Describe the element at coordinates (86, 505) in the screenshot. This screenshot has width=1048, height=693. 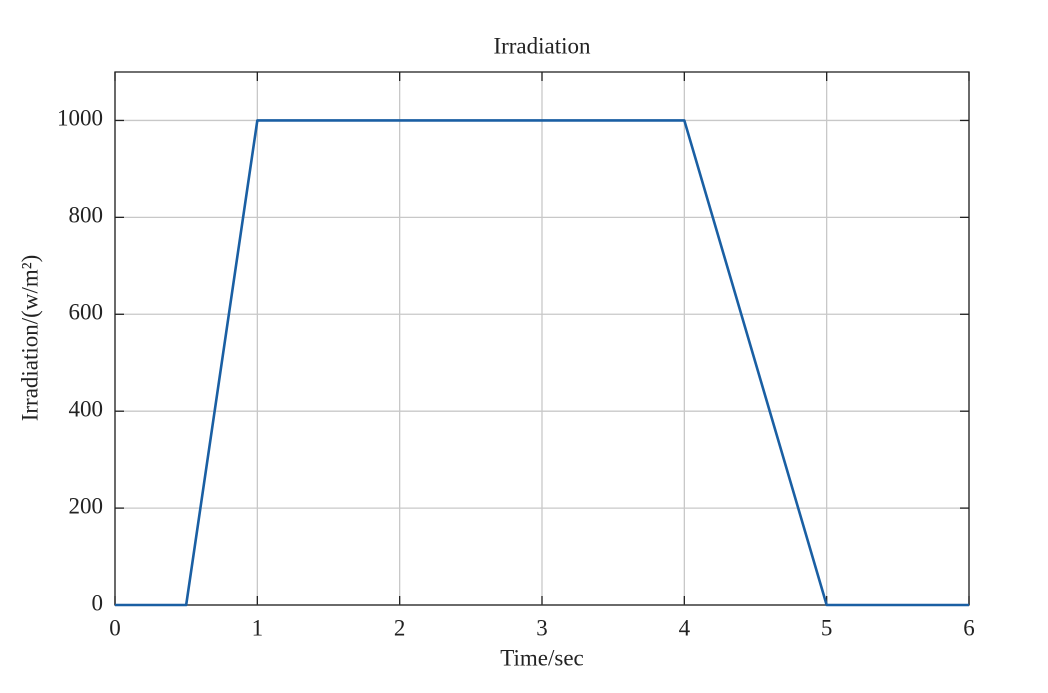
I see `y-tick-label: 200` at that location.